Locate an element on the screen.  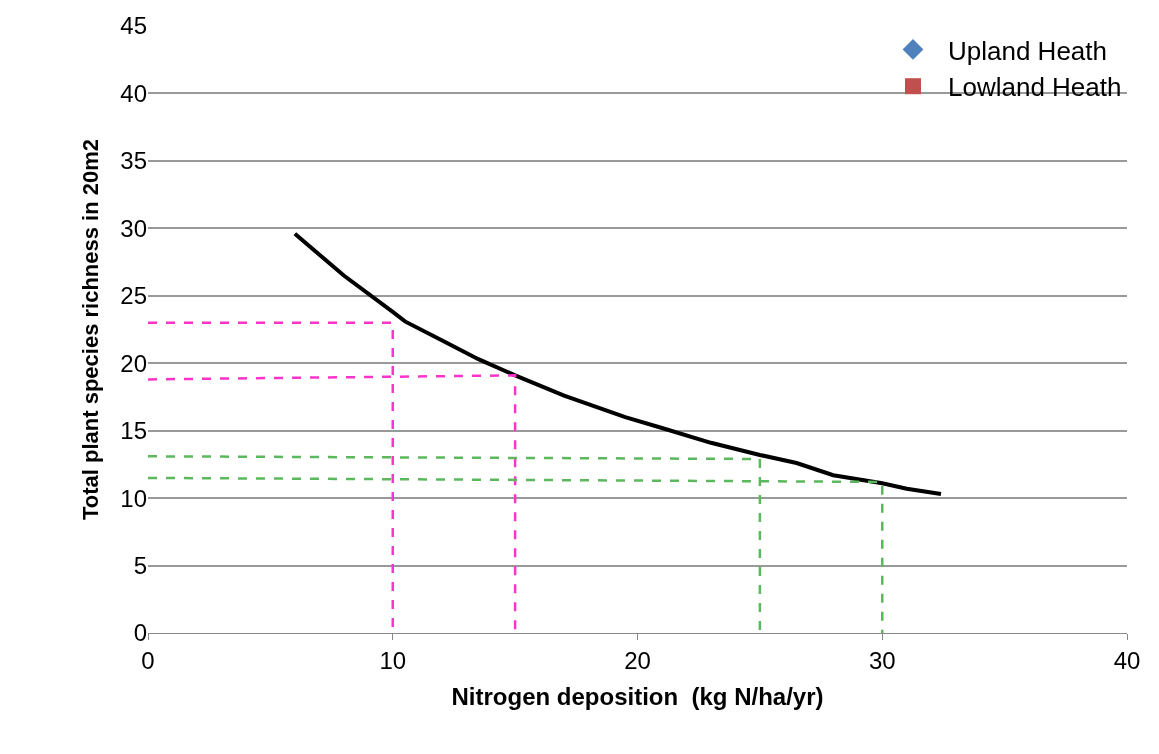
legend-label: Upland Heath is located at coordinates (1027, 50).